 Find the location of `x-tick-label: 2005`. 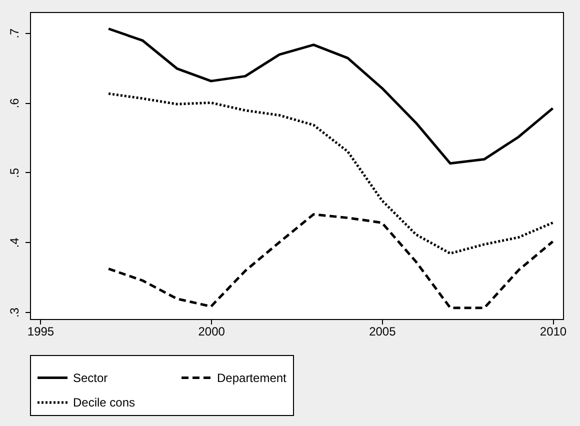

x-tick-label: 2005 is located at coordinates (382, 331).